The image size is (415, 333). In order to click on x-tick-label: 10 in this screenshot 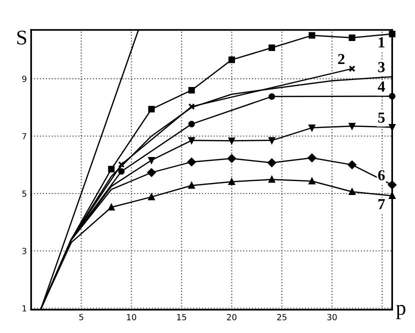, I will do `click(131, 317)`.